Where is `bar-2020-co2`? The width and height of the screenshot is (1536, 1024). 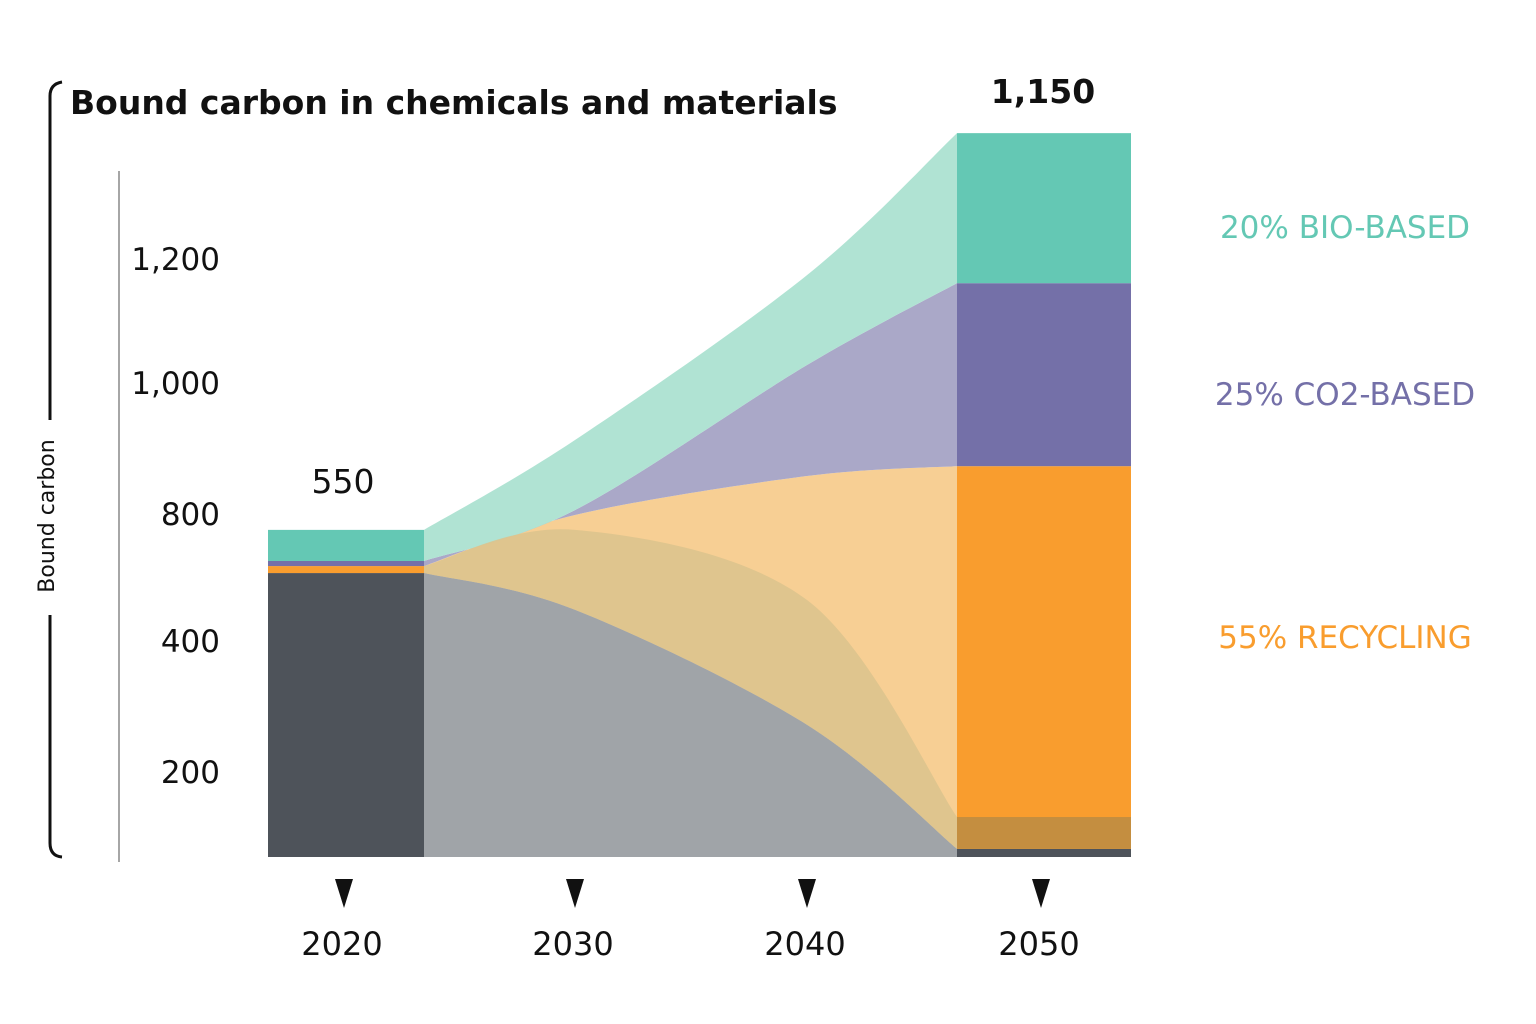 bar-2020-co2 is located at coordinates (346, 563).